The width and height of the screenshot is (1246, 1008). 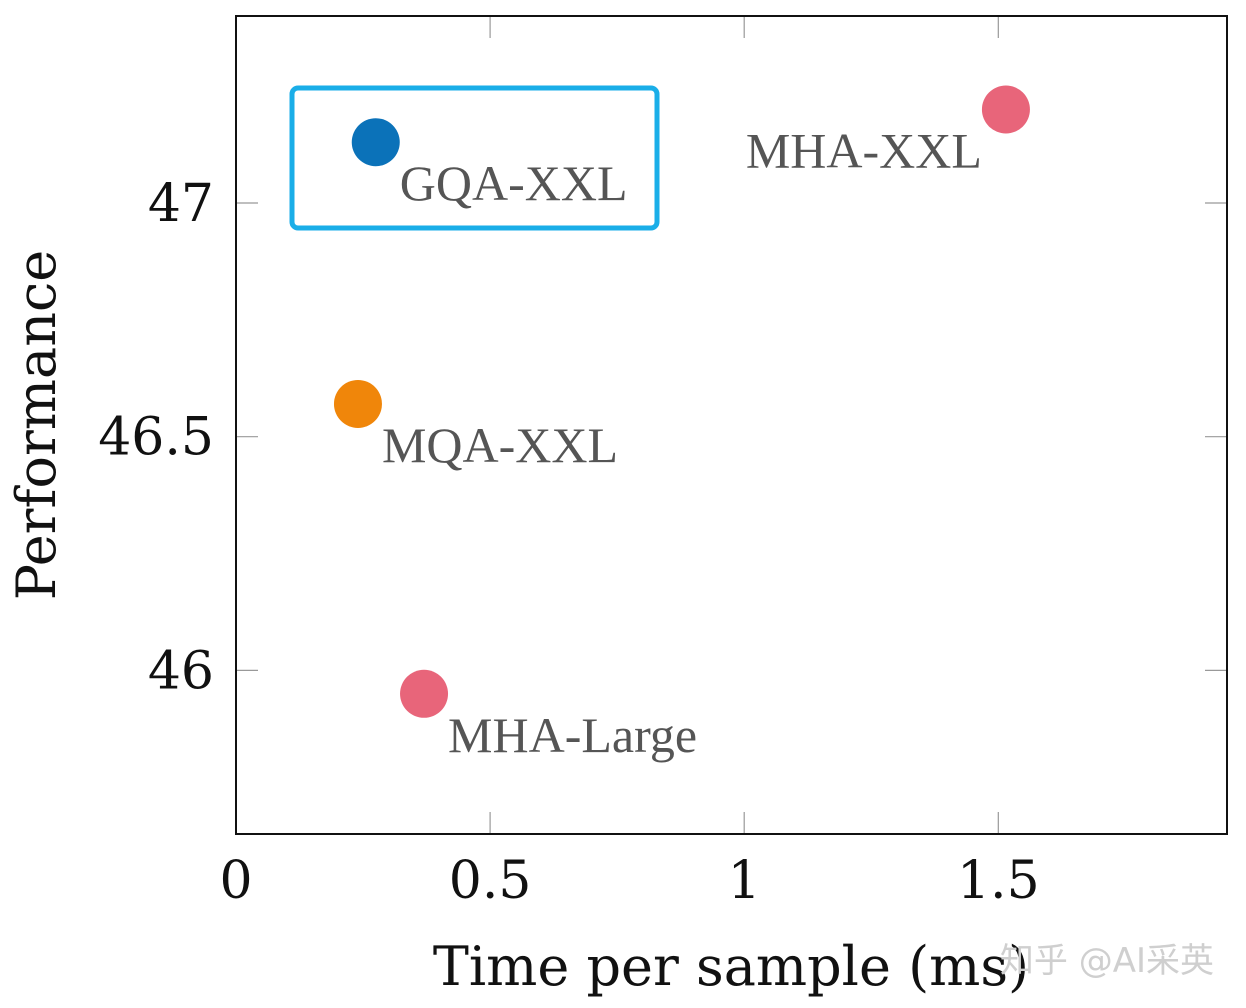 What do you see at coordinates (36, 425) in the screenshot?
I see `y-axis-label: Performance` at bounding box center [36, 425].